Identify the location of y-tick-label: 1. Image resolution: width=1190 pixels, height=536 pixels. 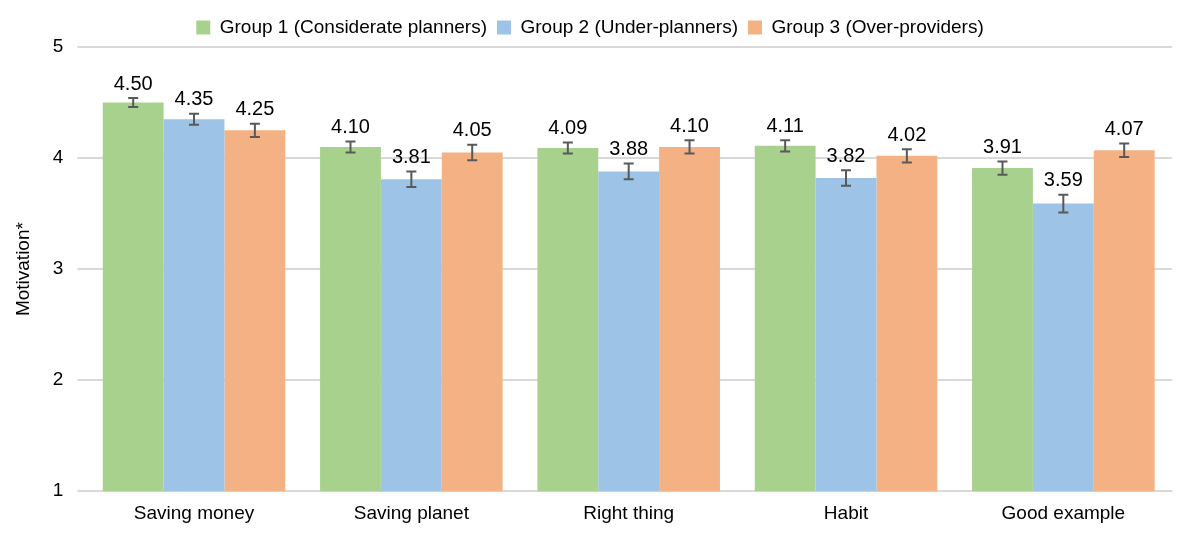
(58, 490).